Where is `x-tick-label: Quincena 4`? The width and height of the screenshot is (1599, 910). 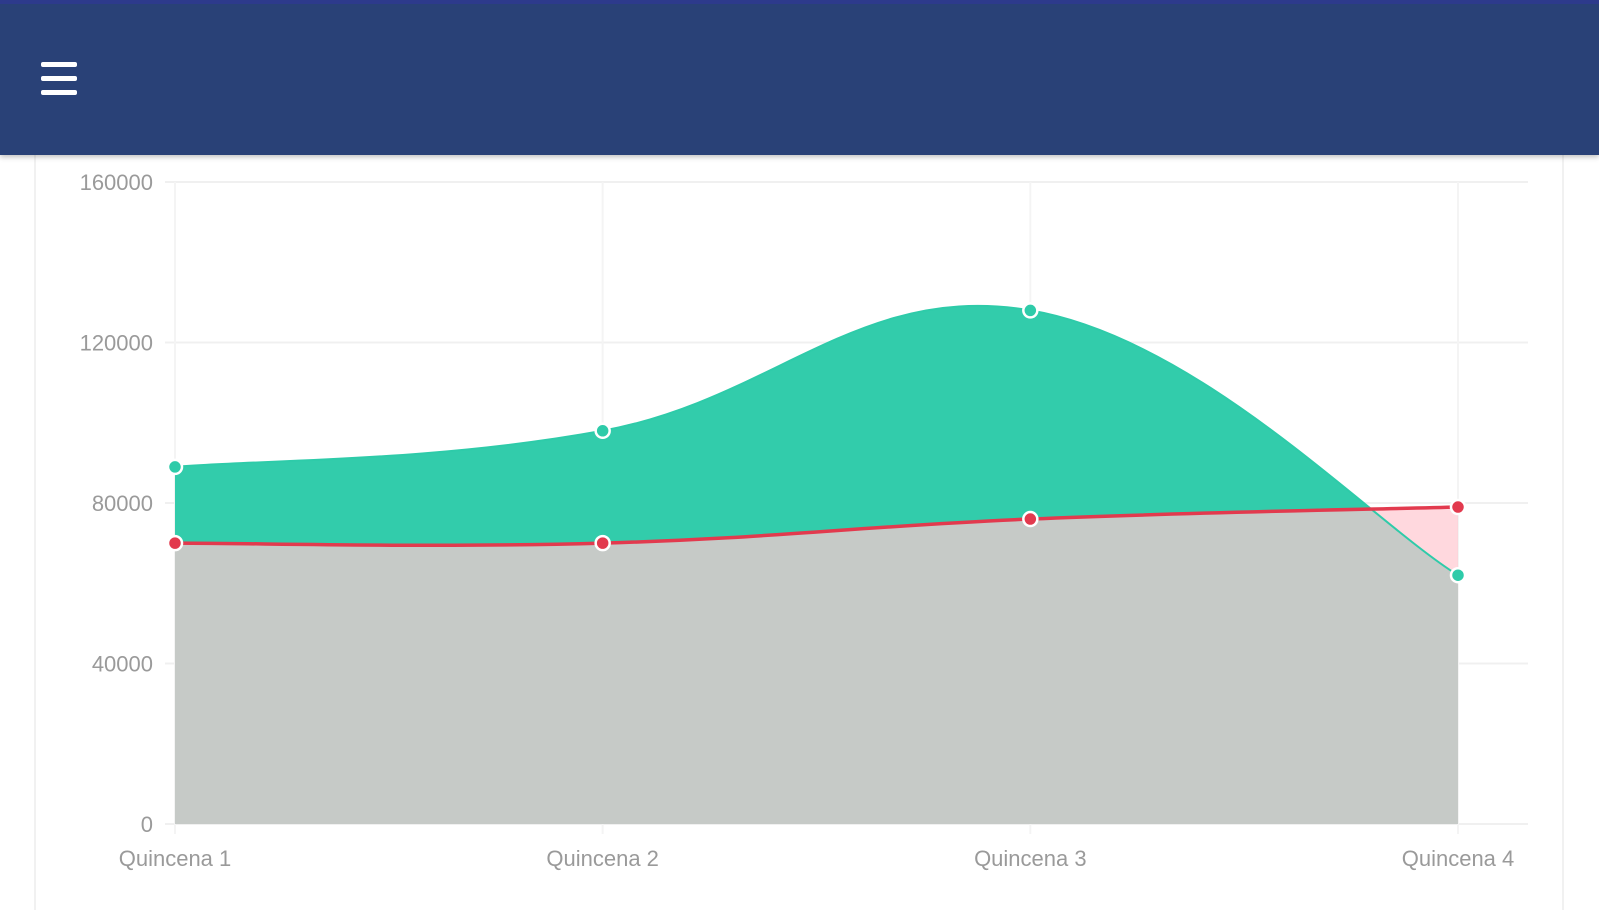
x-tick-label: Quincena 4 is located at coordinates (1458, 858).